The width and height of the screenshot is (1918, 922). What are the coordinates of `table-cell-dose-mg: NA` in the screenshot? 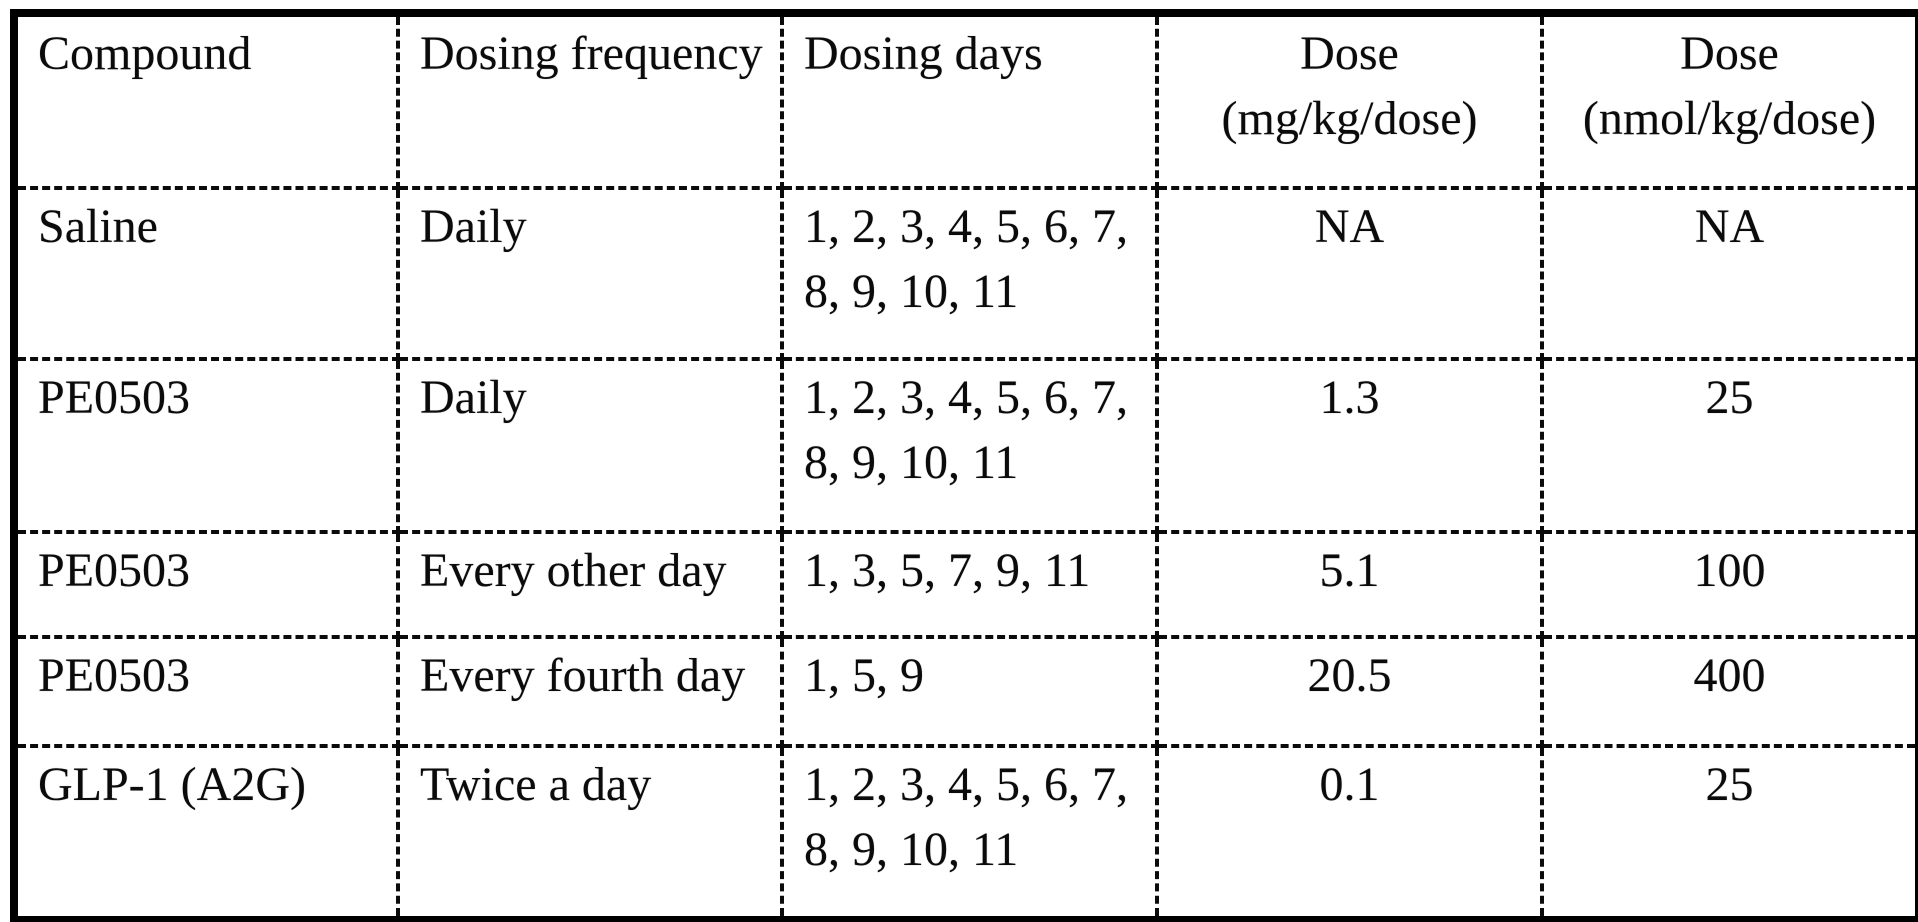 It's located at (1349, 273).